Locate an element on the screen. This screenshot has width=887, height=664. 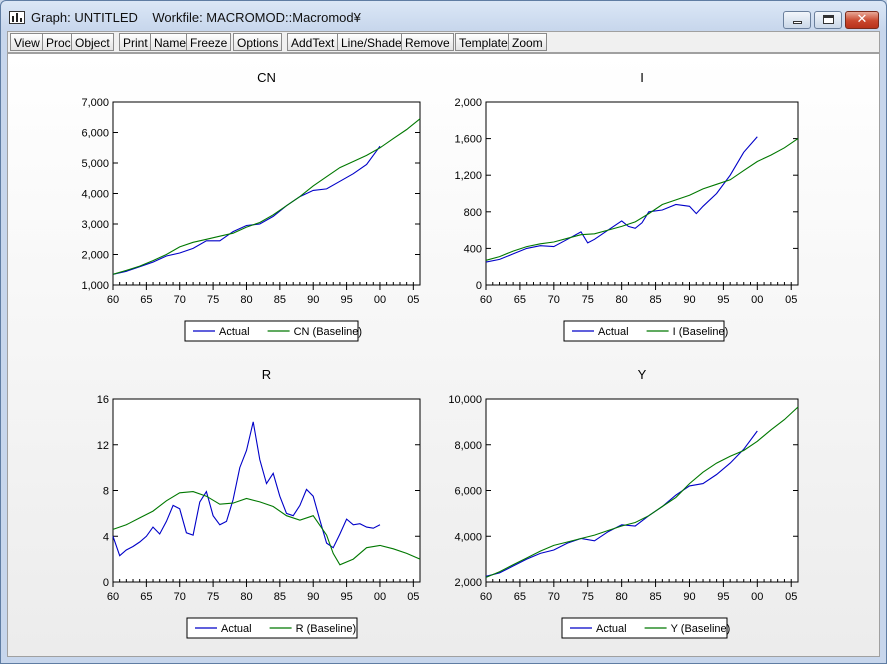
maximize-button is located at coordinates (828, 20).